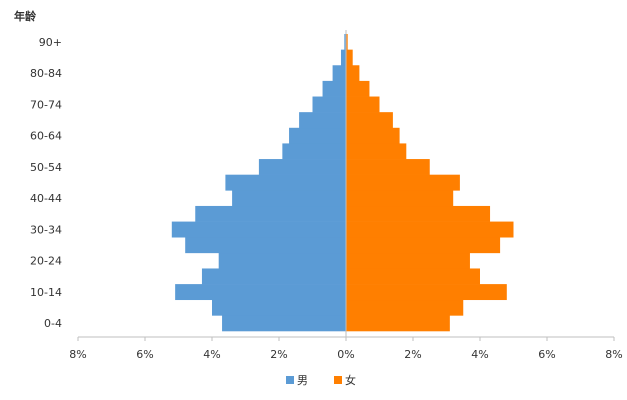 Image resolution: width=627 pixels, height=400 pixels. I want to click on x-ticks-layer: 8% 6% 4% 2% 0% 2% 4% 6% 8%, so click(345, 354).